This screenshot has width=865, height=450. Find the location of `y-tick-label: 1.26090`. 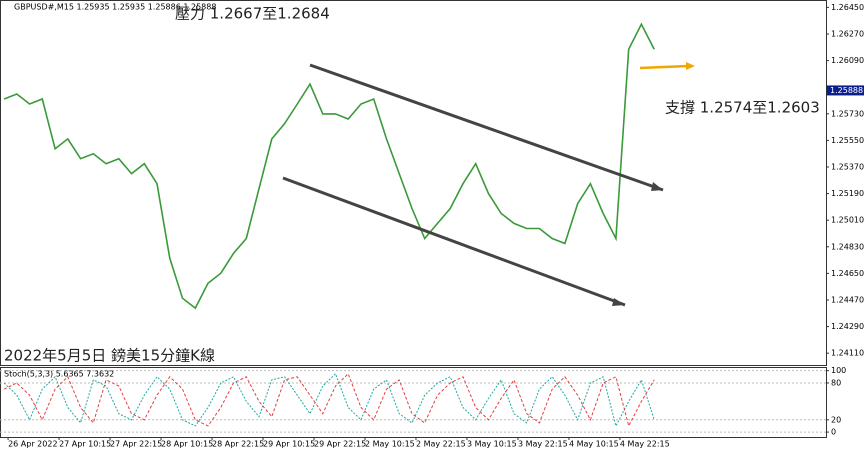

y-tick-label: 1.26090 is located at coordinates (847, 60).